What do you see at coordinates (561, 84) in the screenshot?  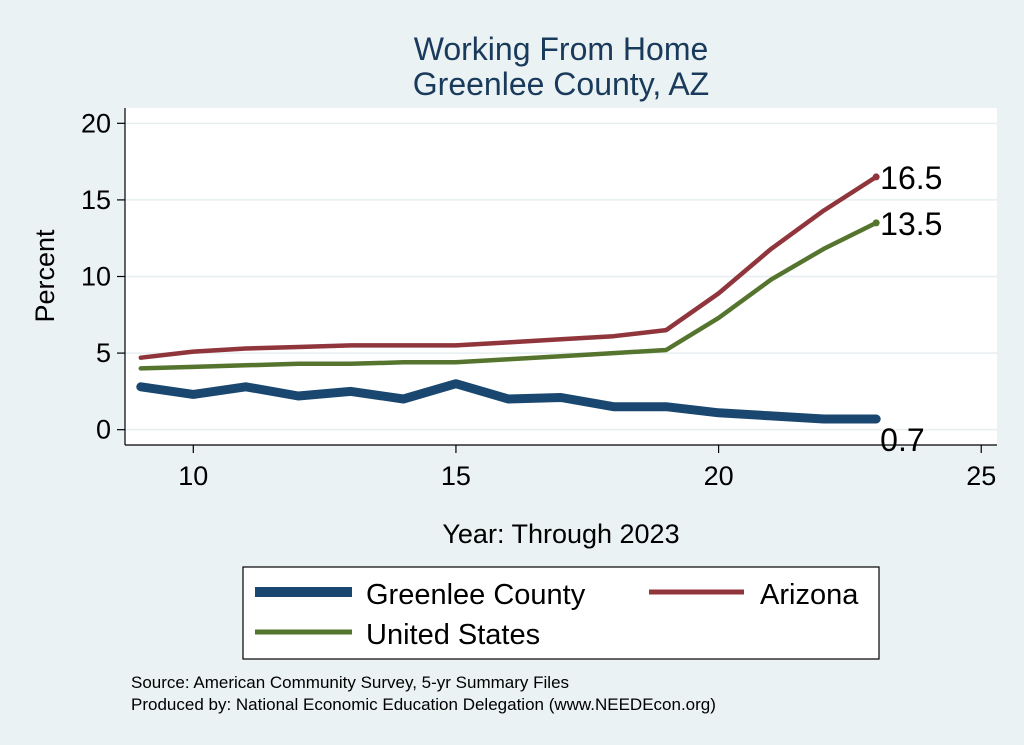 I see `chart-title-line-2: Greenlee County, AZ` at bounding box center [561, 84].